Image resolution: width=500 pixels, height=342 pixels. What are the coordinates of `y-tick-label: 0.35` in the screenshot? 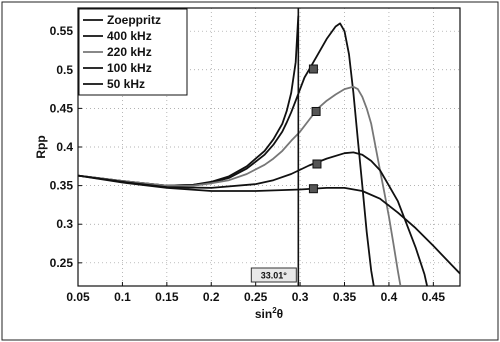 It's located at (62, 186).